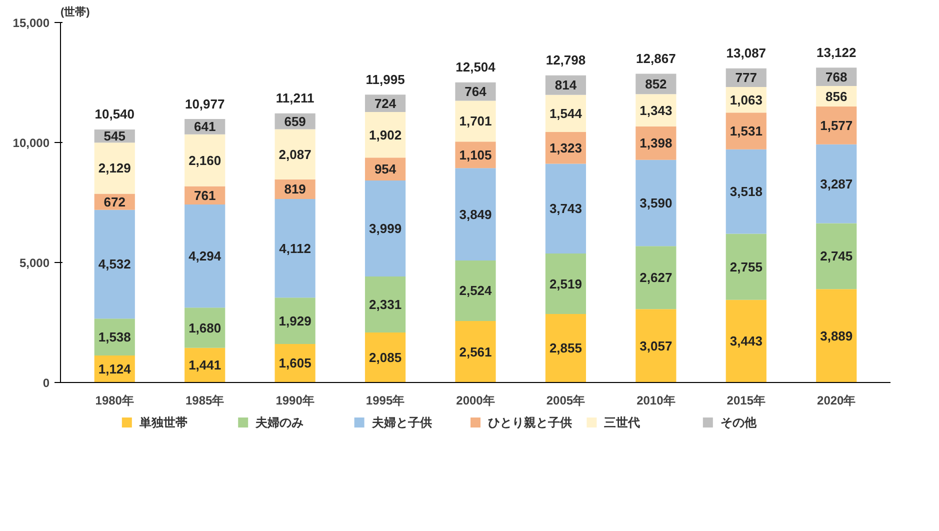 This screenshot has width=939, height=531. Describe the element at coordinates (475, 154) in the screenshot. I see `data-label: 1,105` at that location.